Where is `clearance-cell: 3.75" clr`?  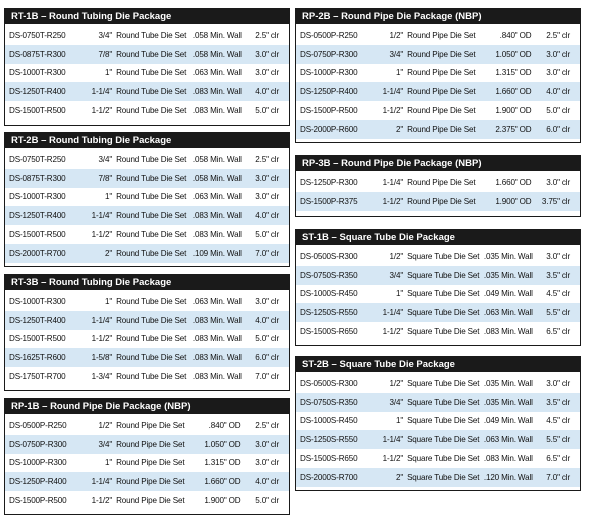
clearance-cell: 3.75" clr is located at coordinates (556, 201).